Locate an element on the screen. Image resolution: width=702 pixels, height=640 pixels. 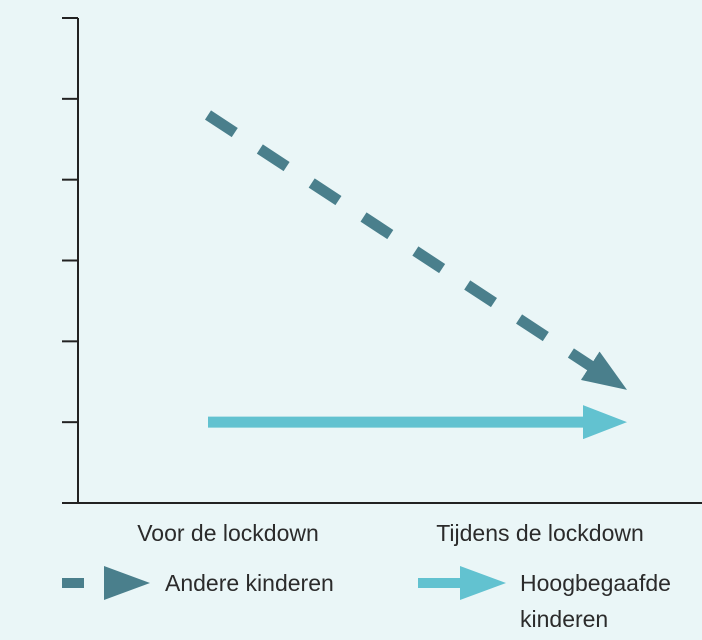
arrow-tip is located at coordinates (603, 370).